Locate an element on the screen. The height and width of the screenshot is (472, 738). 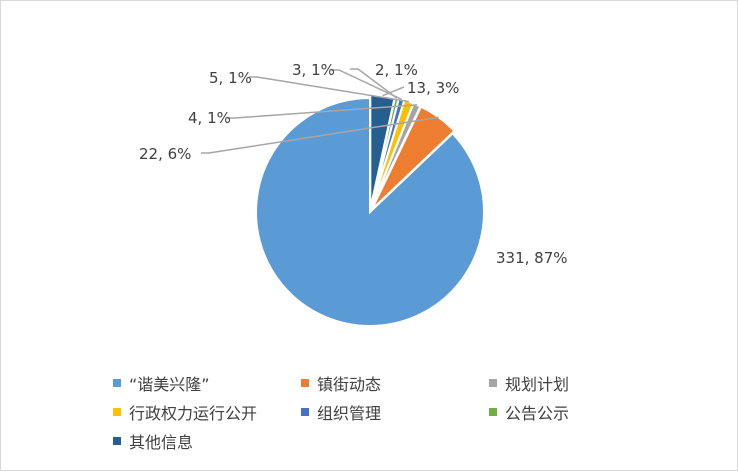
legend-row: 其他信息 is located at coordinates (413, 440).